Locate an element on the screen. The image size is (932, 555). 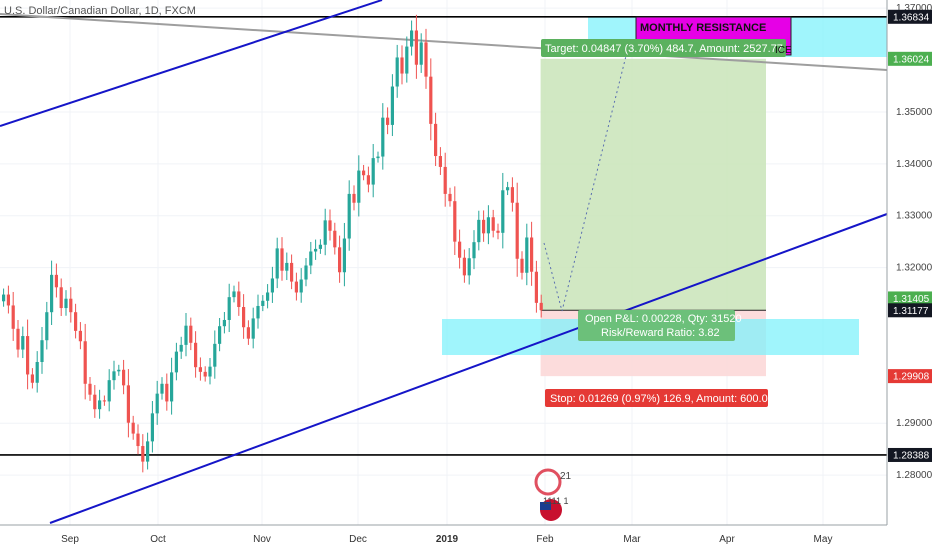
x-tick-label: Dec is located at coordinates (358, 539).